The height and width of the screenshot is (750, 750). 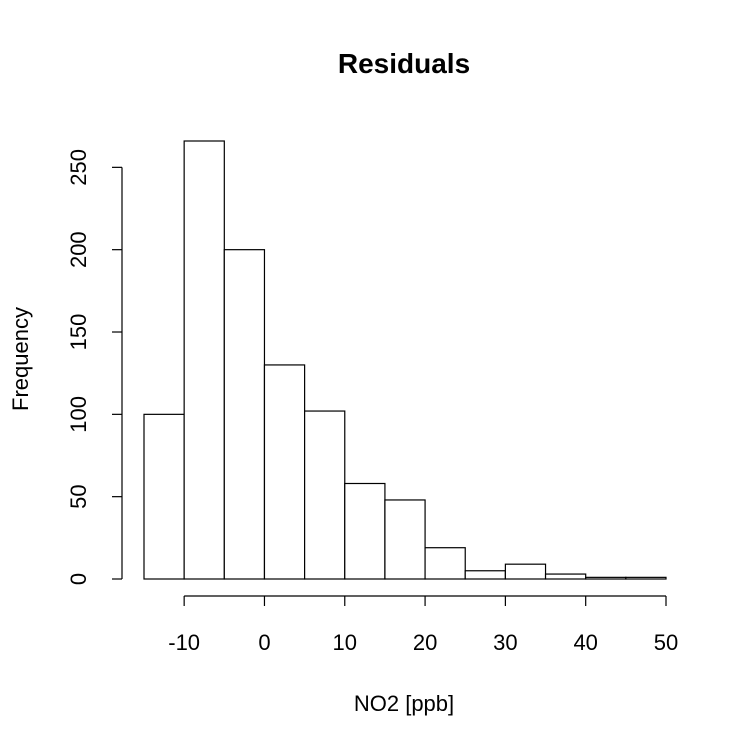 I want to click on x-tick-label: 30, so click(x=505, y=642).